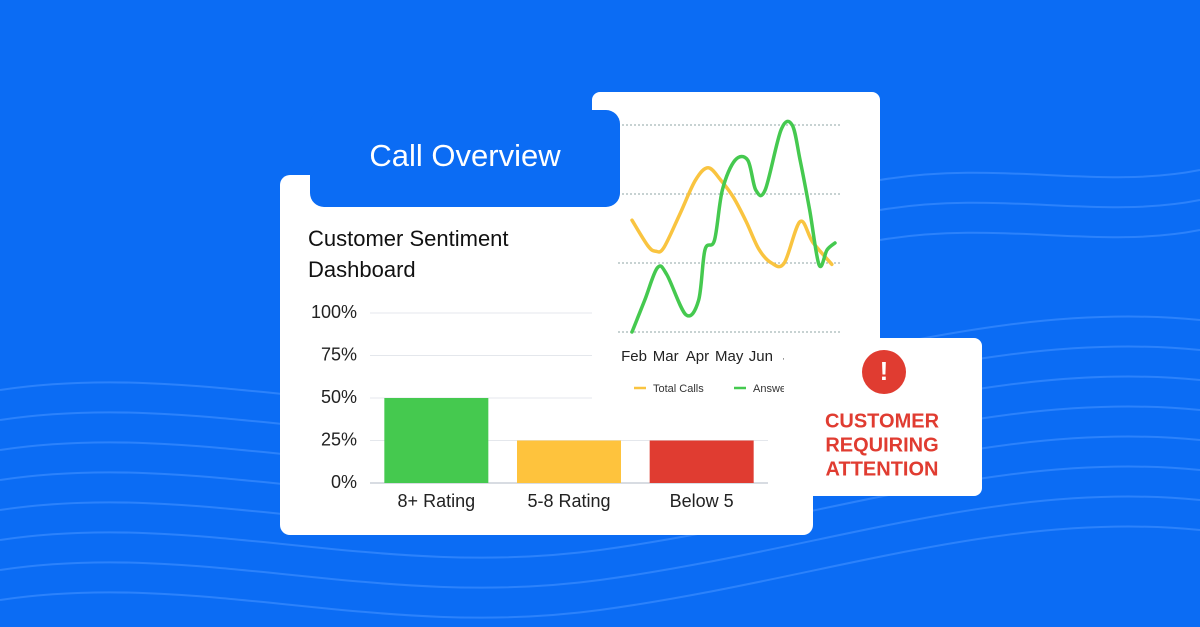 This screenshot has height=627, width=1200. I want to click on alert-text: ATTENTION, so click(882, 469).